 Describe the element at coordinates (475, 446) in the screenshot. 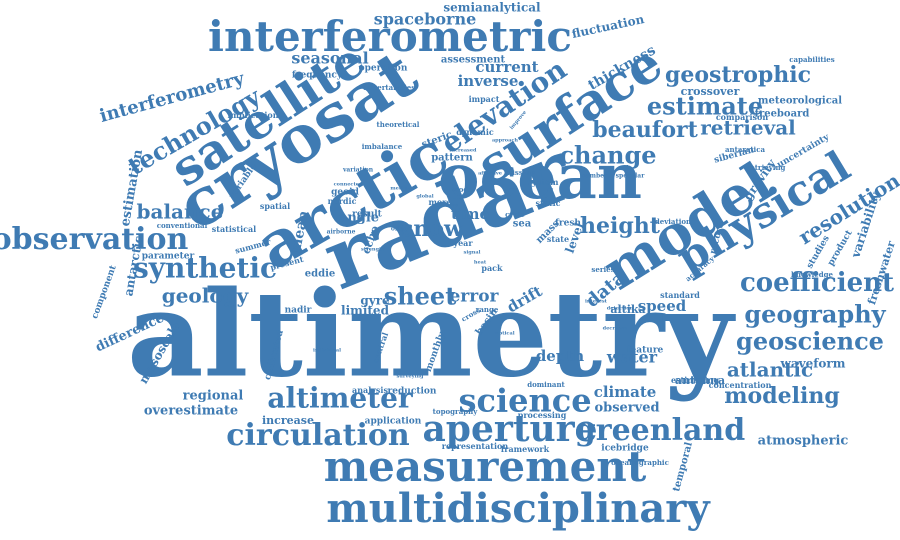

I see `word-representation: representation` at that location.